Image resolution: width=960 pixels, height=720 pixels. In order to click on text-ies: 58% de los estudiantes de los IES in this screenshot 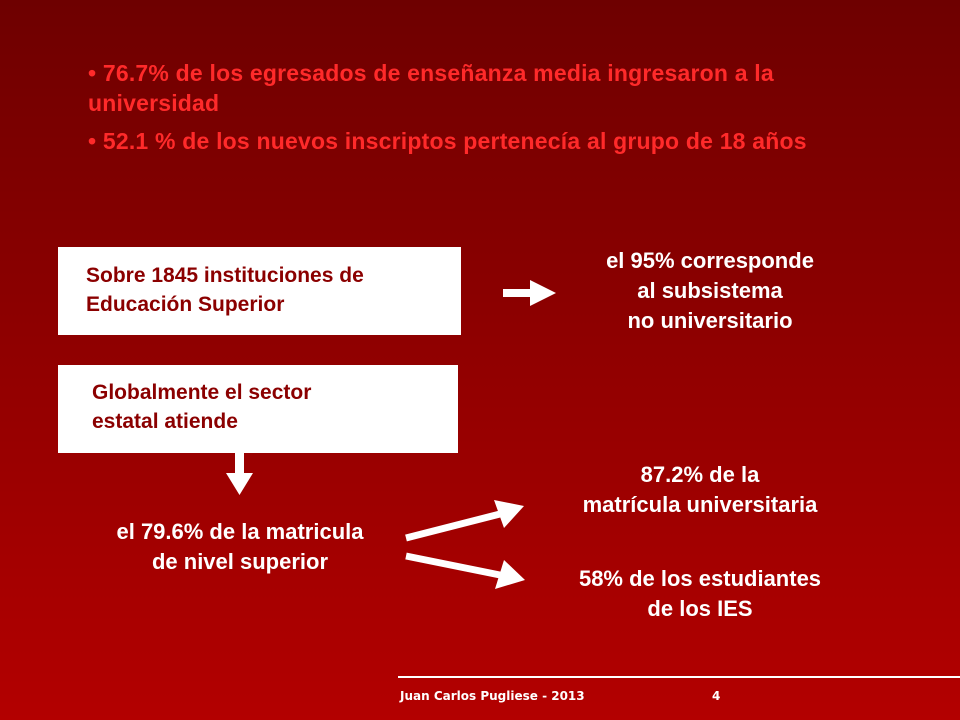, I will do `click(700, 594)`.